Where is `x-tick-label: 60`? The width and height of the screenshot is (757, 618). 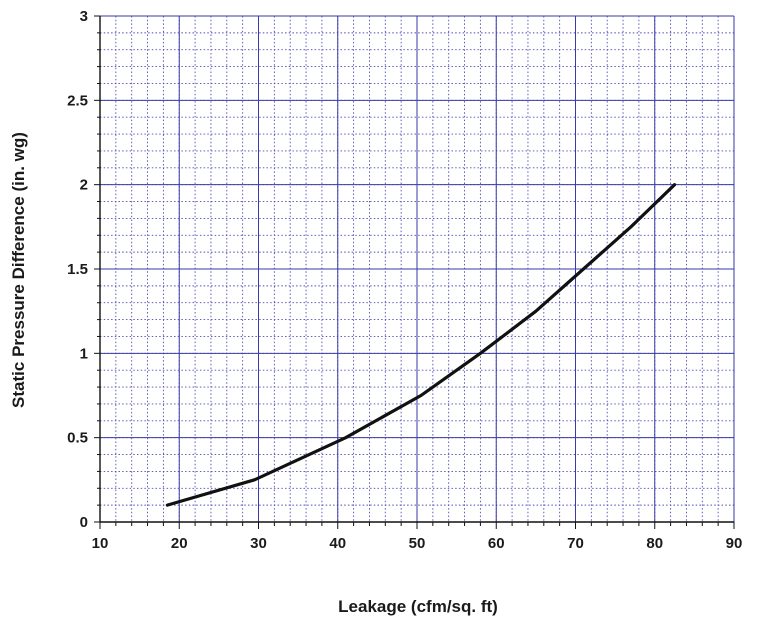
x-tick-label: 60 is located at coordinates (496, 543).